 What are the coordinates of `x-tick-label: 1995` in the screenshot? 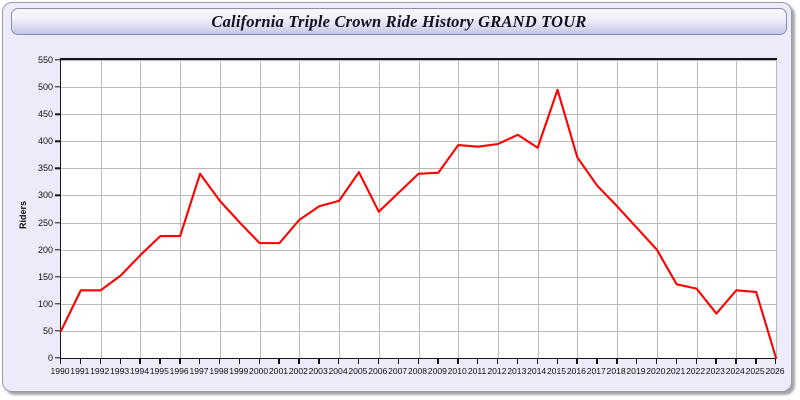 It's located at (159, 371).